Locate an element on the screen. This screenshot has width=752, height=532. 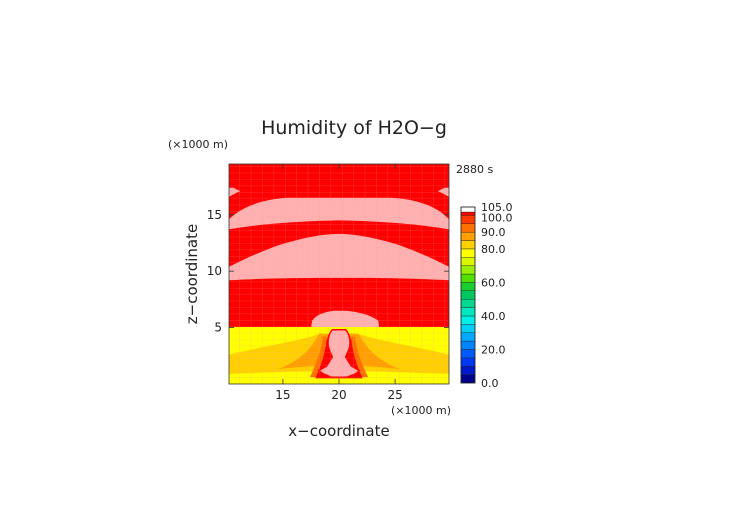
x-tick-label: 20 is located at coordinates (338, 395).